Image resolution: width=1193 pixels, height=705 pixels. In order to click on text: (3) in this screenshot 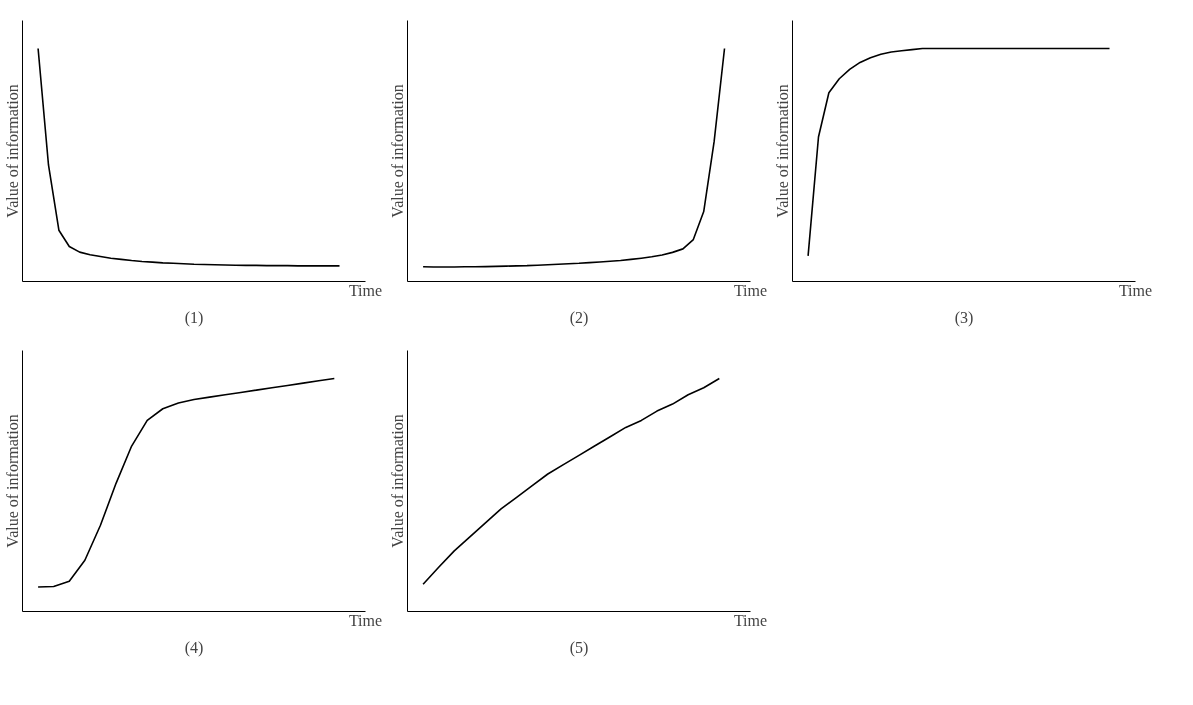, I will do `click(964, 317)`.